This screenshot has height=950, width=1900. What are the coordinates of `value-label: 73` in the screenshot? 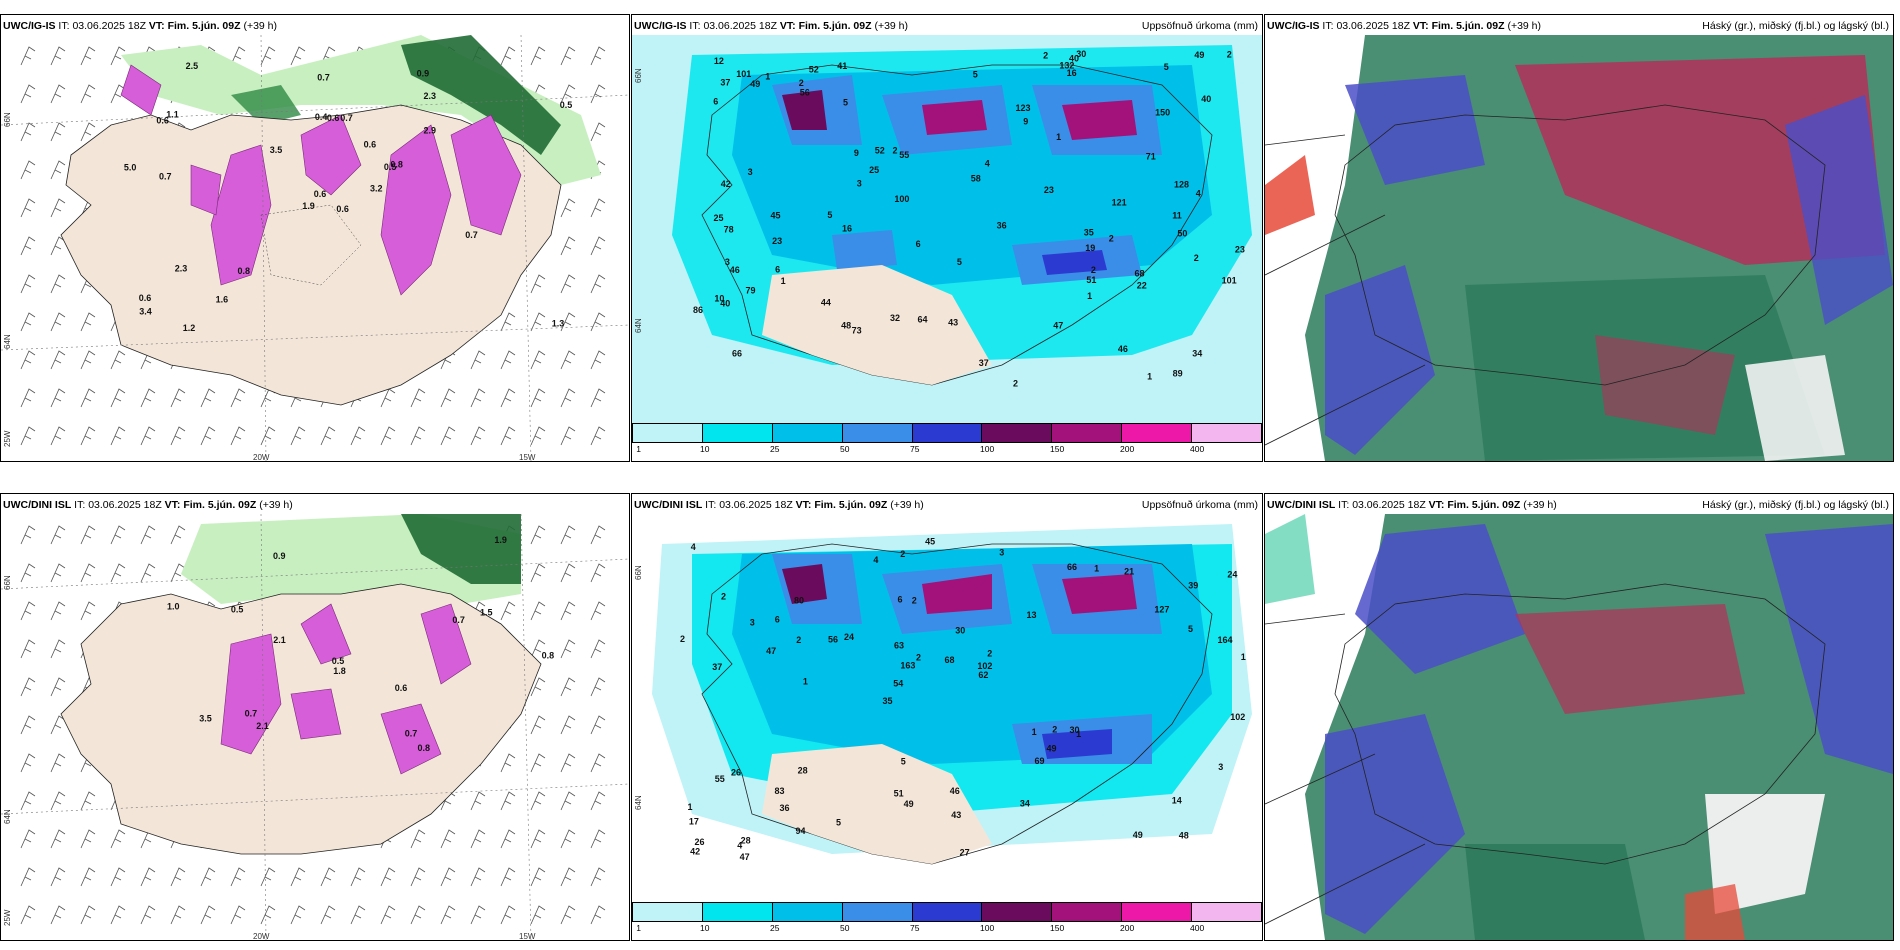 It's located at (857, 330).